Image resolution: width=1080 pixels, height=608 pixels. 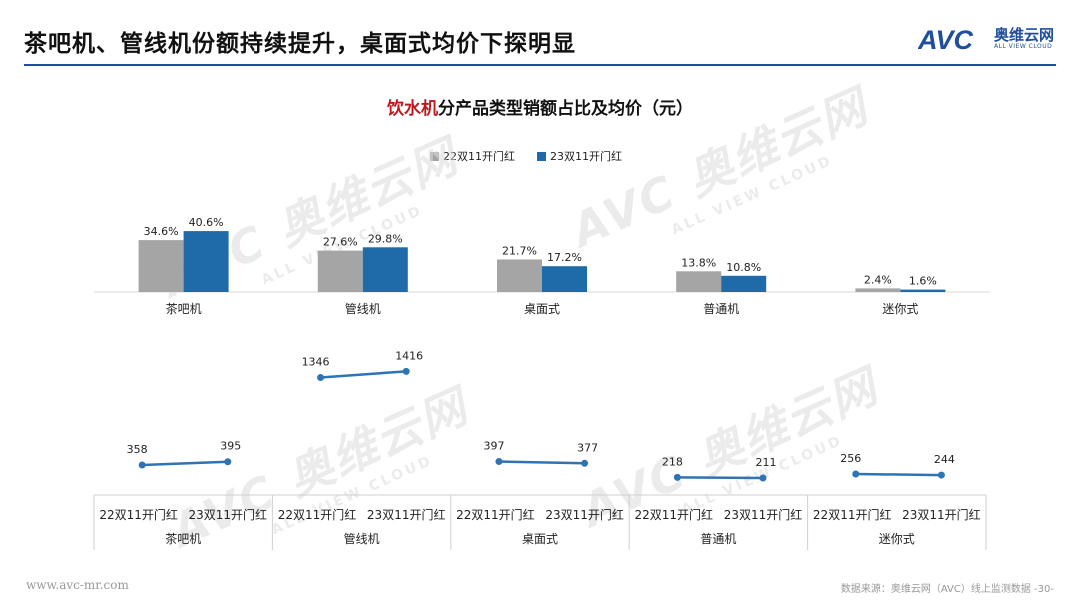 I want to click on bar-data-label: 34.6%, so click(x=161, y=231).